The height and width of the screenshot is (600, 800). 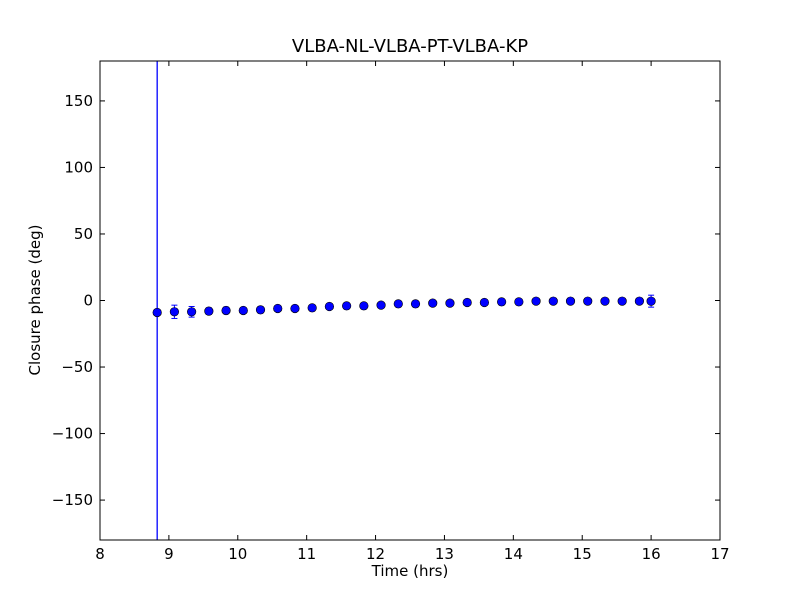 I want to click on y-tick-label: −150, so click(x=72, y=500).